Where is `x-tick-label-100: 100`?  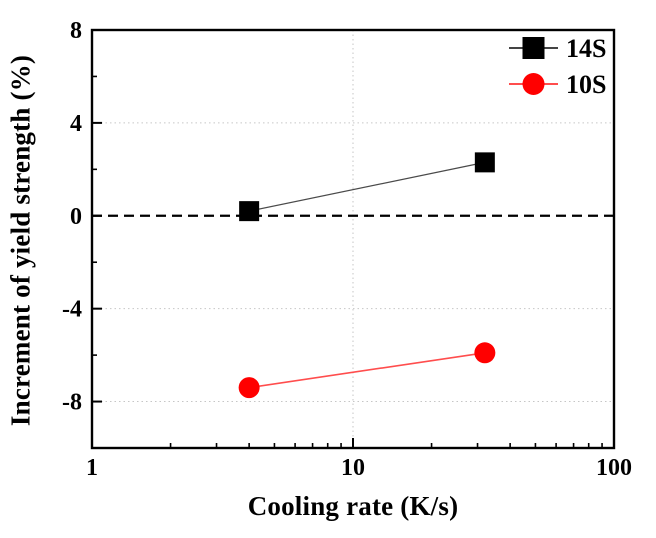 x-tick-label-100: 100 is located at coordinates (614, 468).